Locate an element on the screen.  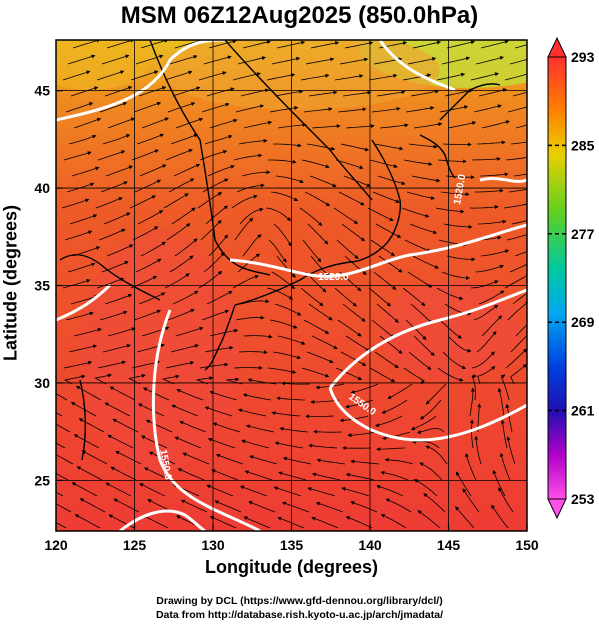
y-axis-label: Latitude (degrees) is located at coordinates (10, 283).